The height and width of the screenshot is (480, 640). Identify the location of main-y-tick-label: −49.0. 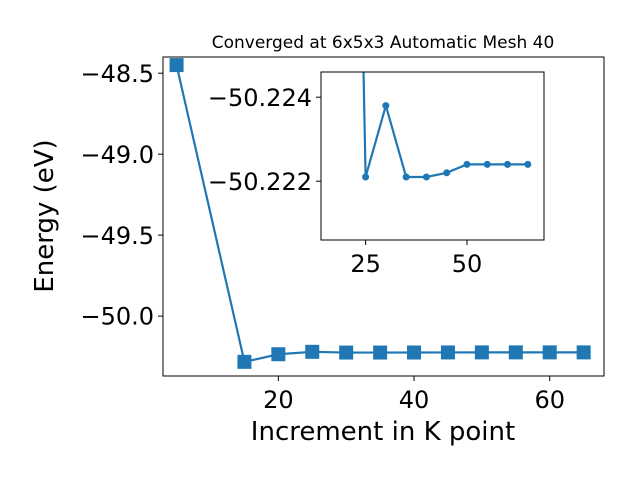
(117, 155).